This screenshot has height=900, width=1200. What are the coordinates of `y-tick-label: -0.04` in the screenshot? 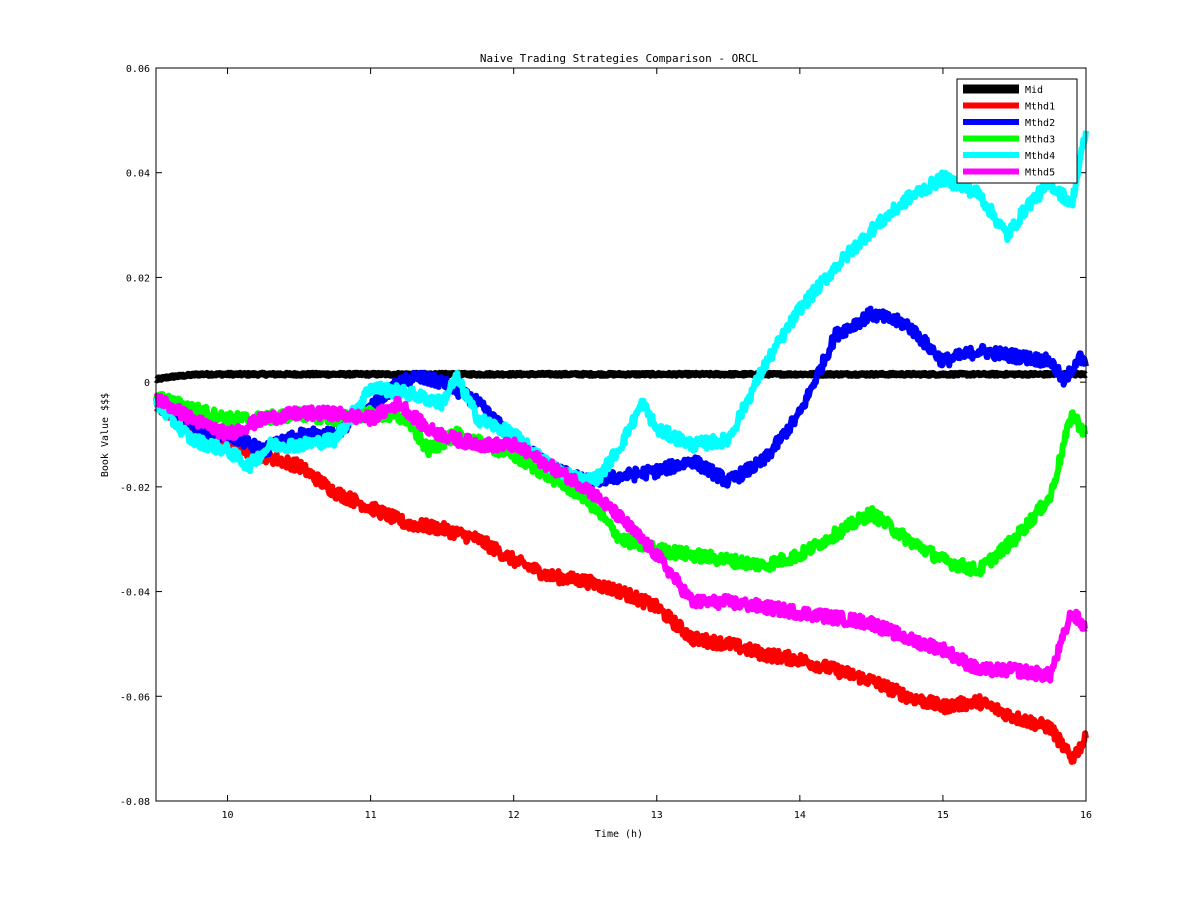 It's located at (135, 593).